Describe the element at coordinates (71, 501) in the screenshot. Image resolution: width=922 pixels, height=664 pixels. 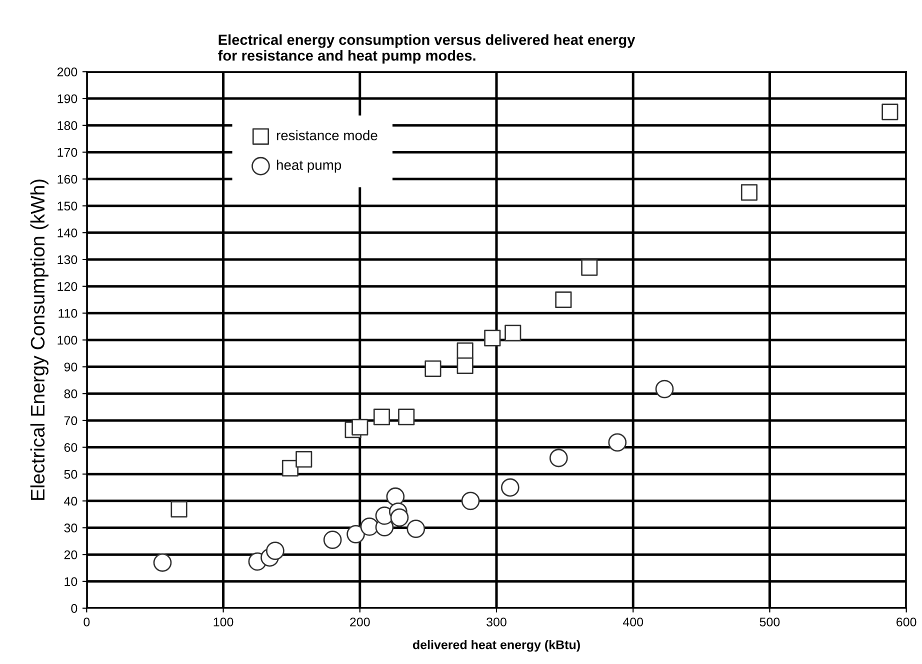
I see `y-tick-label: 40` at that location.